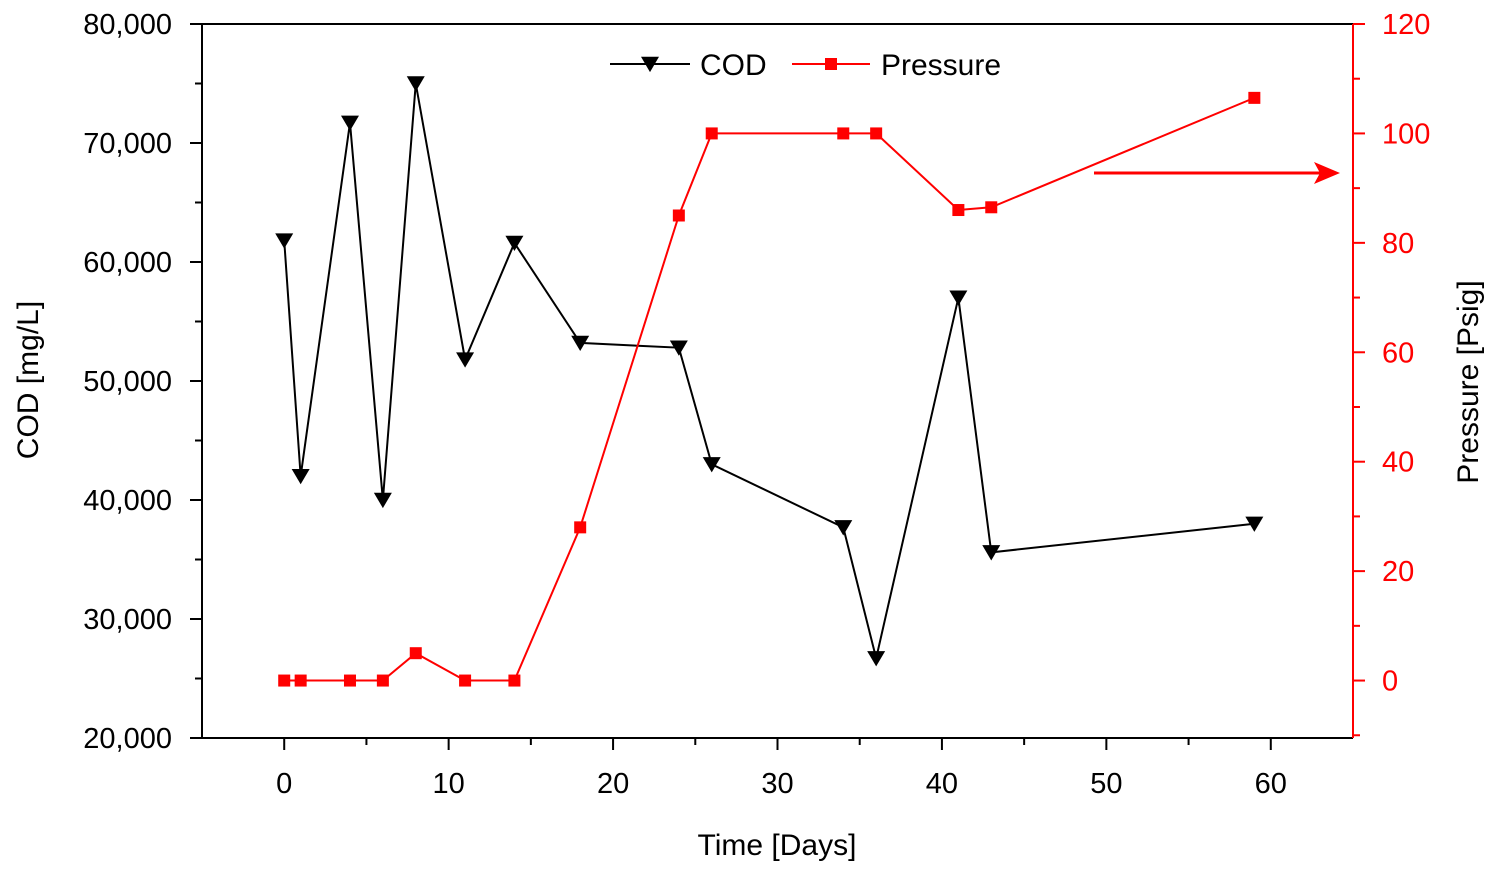  I want to click on x-tick-label: 50, so click(1106, 784).